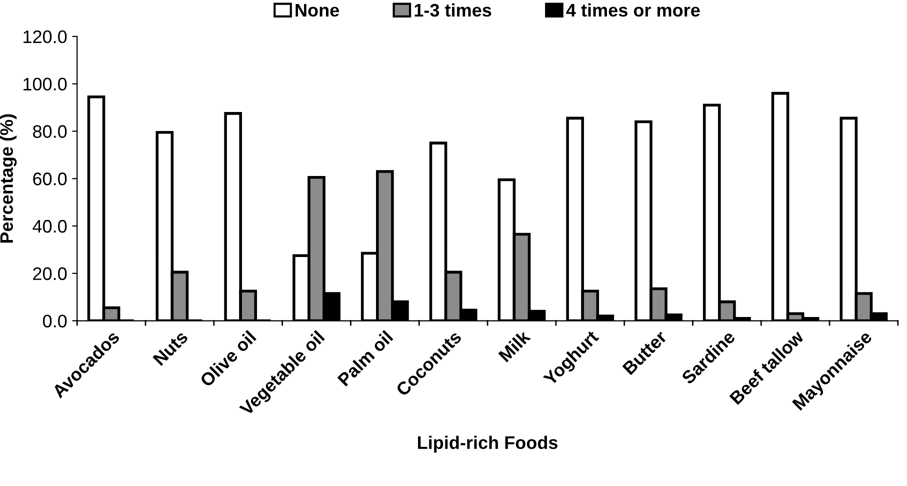  I want to click on y-tick-label: 100.0, so click(45, 84).